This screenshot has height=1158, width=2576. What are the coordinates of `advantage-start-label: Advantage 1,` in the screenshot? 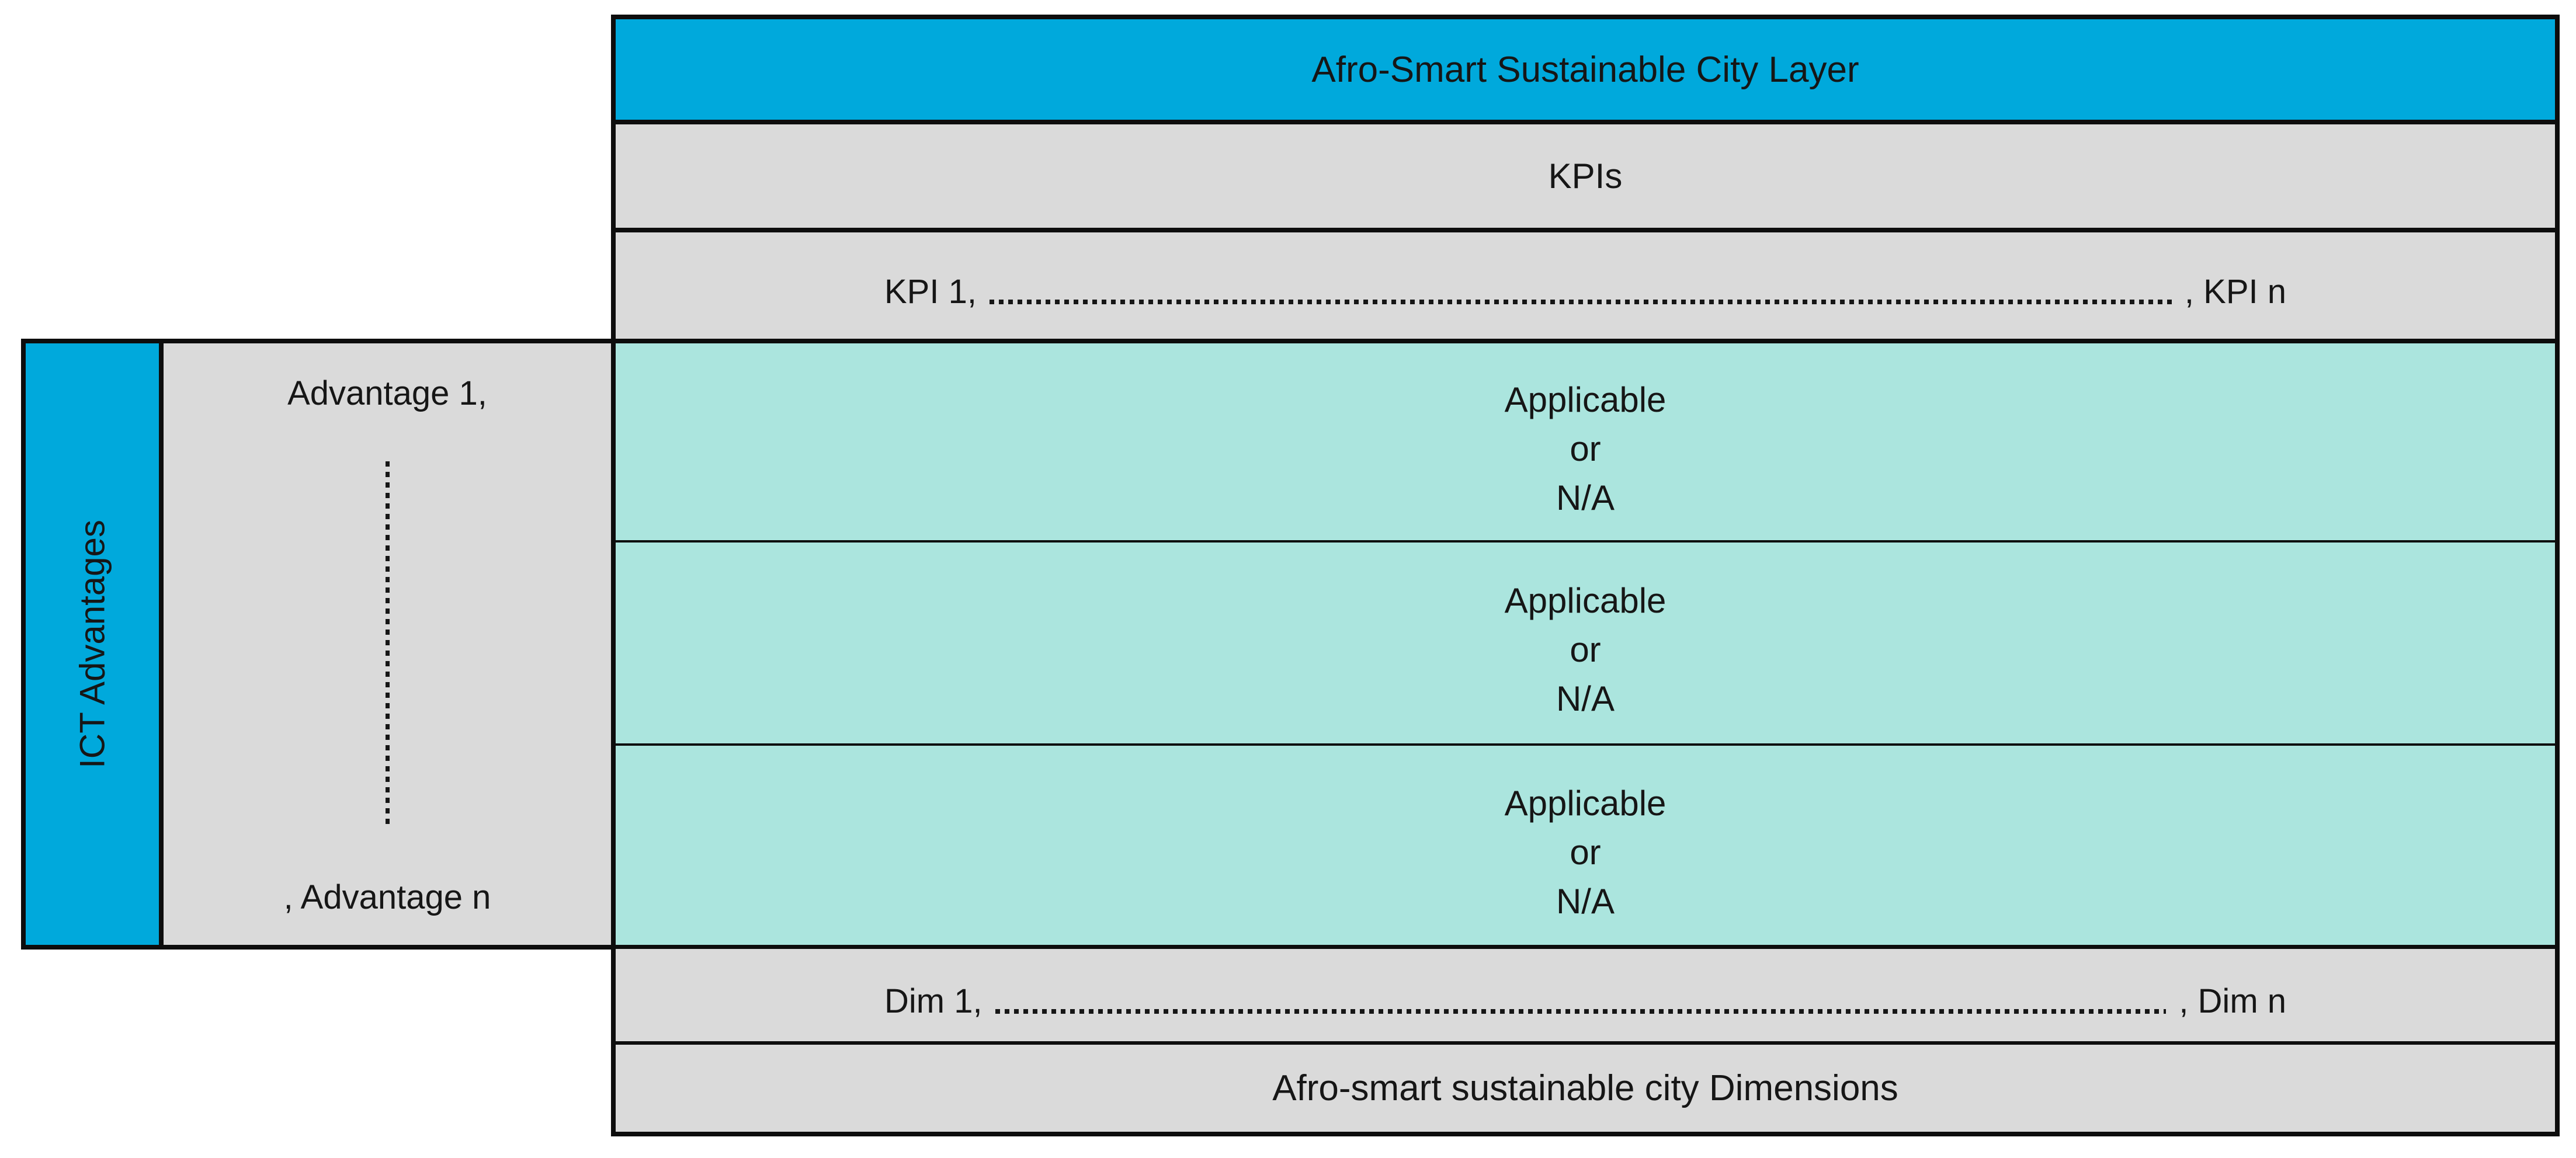 It's located at (387, 393).